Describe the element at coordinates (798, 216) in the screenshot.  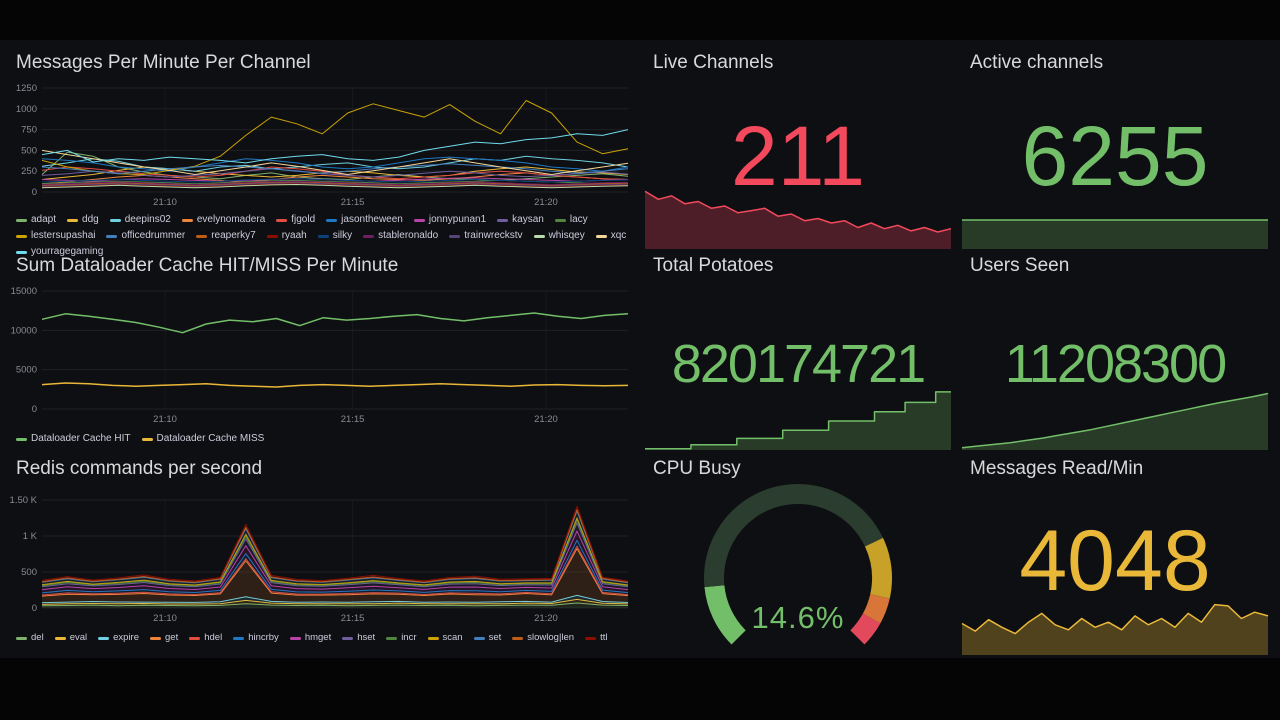
I see `live-channels-sparkline` at that location.